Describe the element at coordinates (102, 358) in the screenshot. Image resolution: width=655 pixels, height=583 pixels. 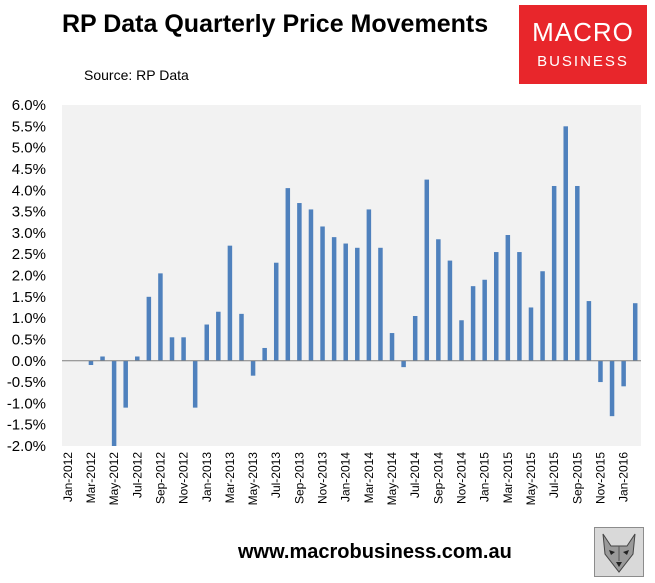
I see `bar-Apr-2012` at that location.